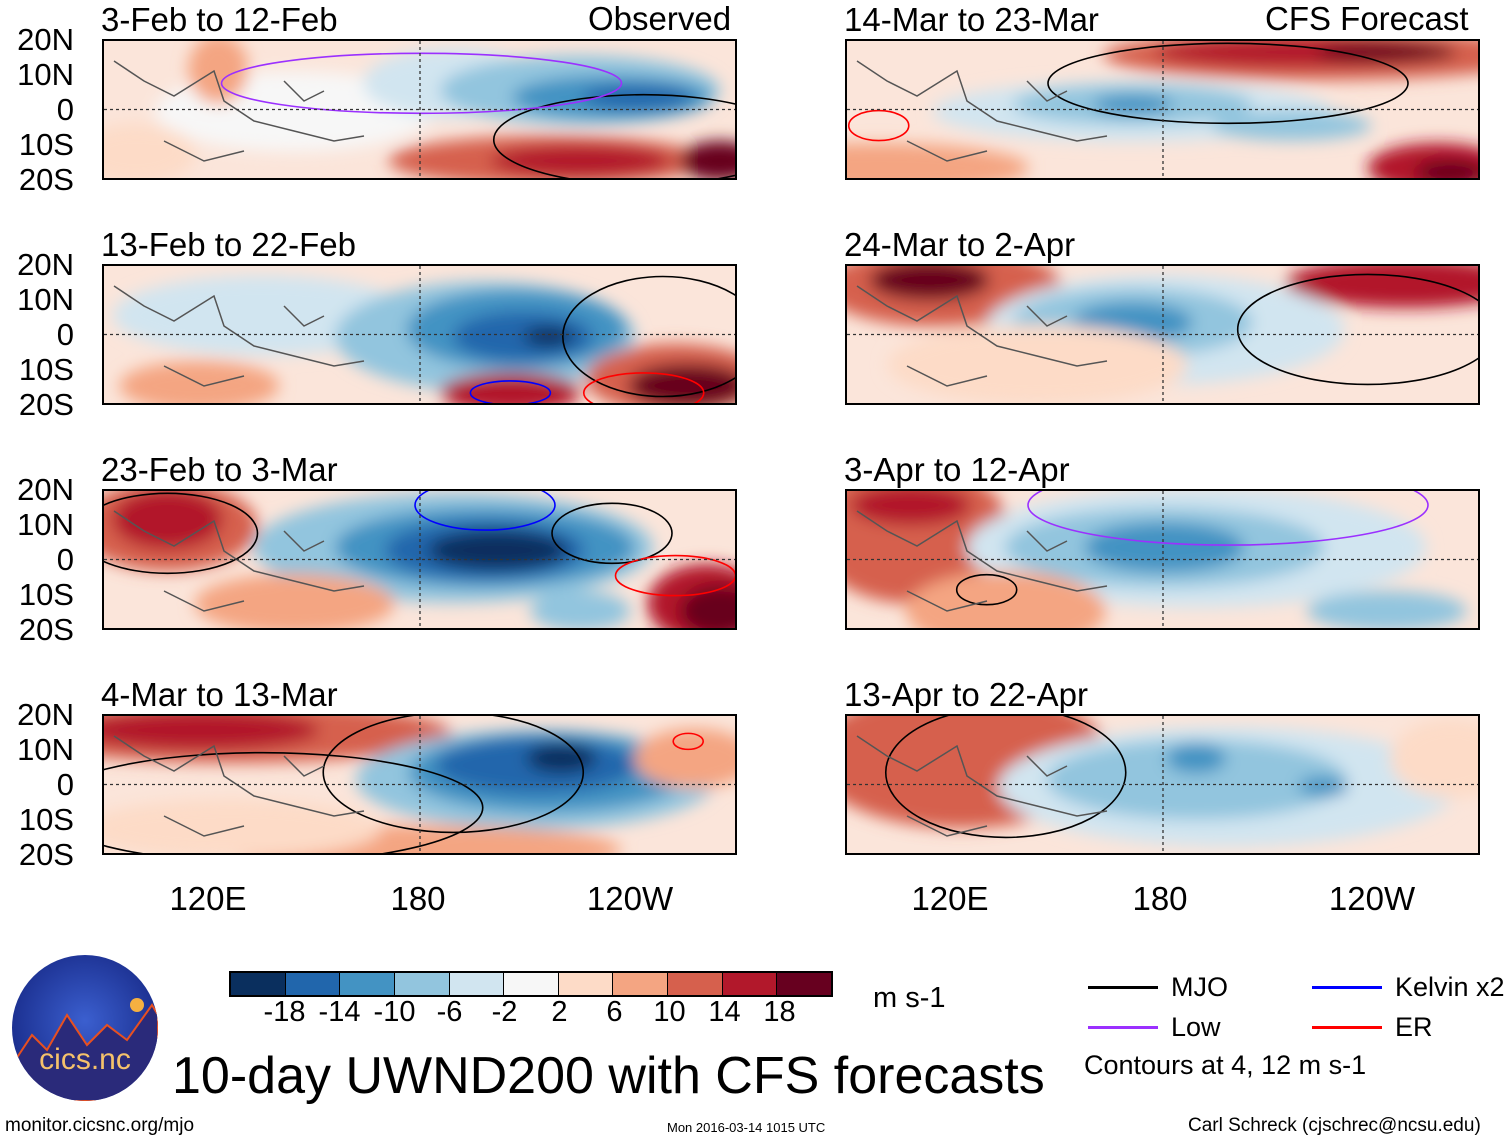 This screenshot has width=1510, height=1142. I want to click on figure-title: 10-day UWND200 with CFS forecasts, so click(608, 1076).